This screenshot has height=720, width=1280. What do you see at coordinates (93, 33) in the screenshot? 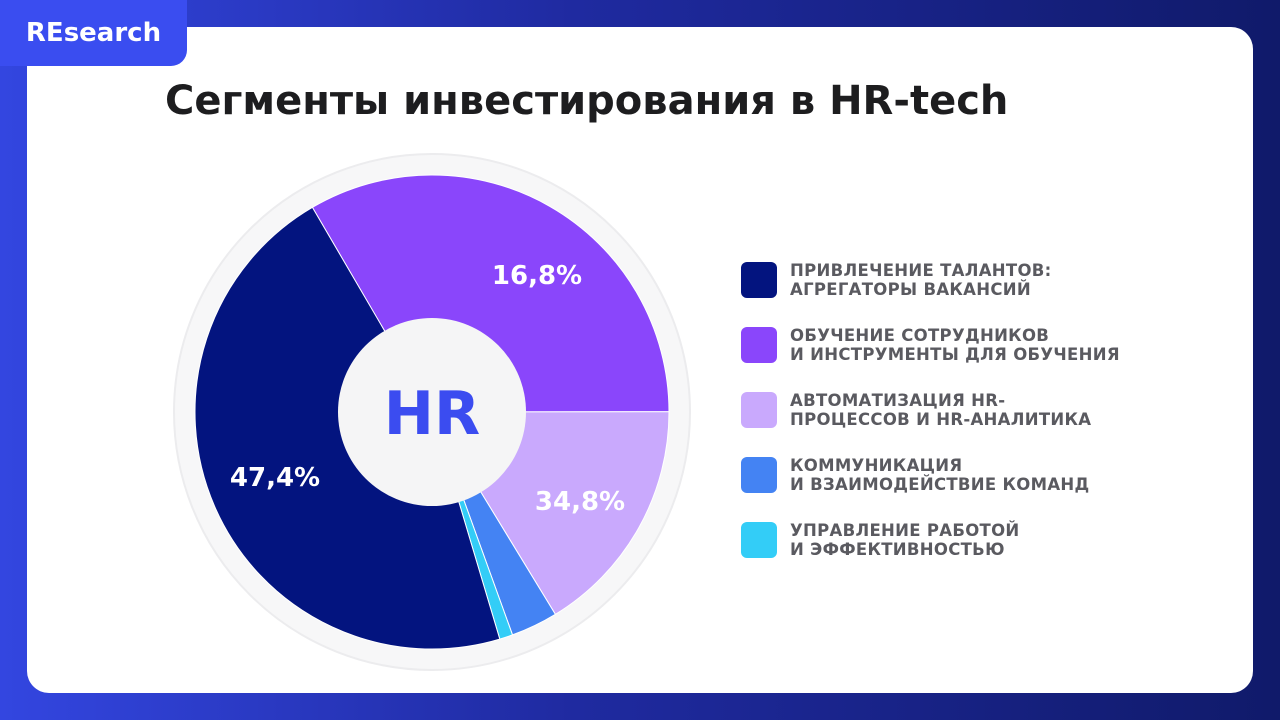
I see `research-badge: REsearch` at bounding box center [93, 33].